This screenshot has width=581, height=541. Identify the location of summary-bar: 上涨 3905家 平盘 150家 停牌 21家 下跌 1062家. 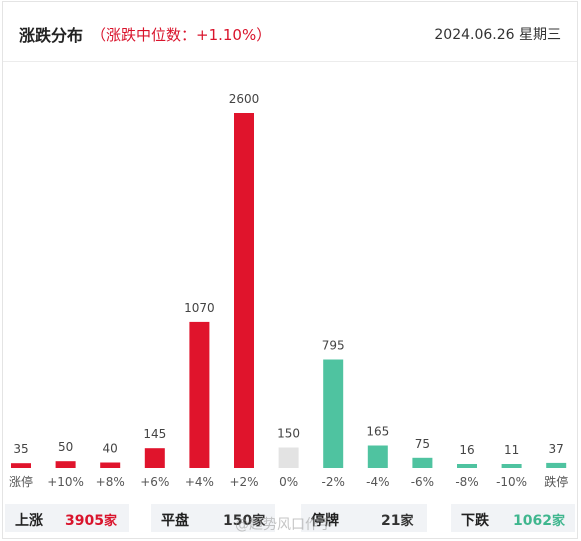
(290, 518).